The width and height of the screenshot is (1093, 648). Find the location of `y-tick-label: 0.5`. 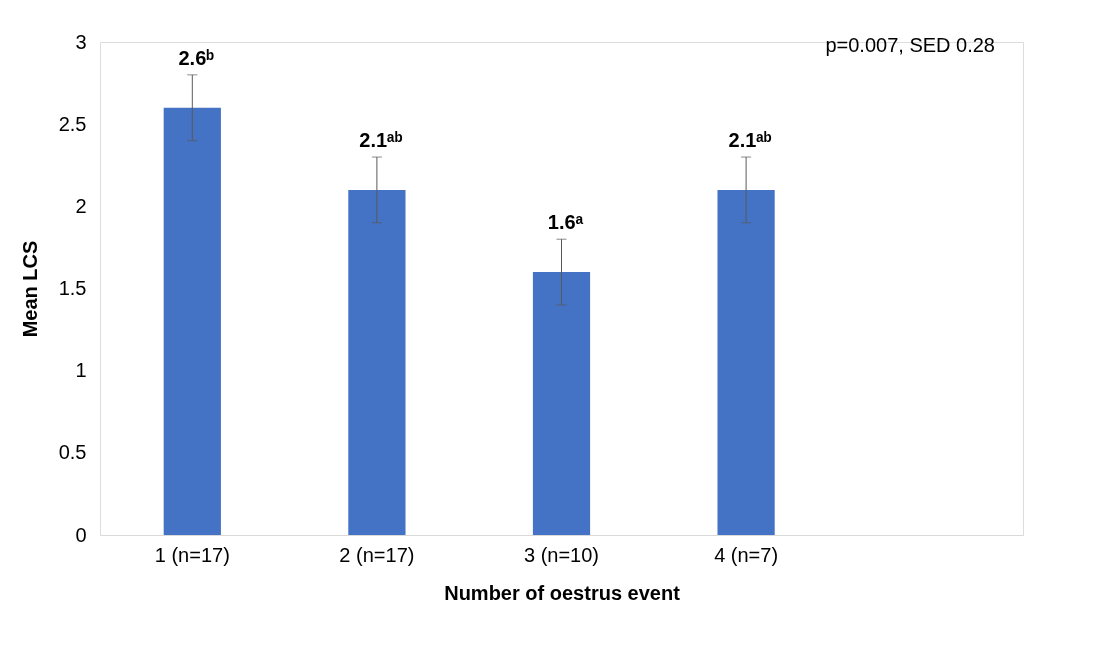

y-tick-label: 0.5 is located at coordinates (72, 452).